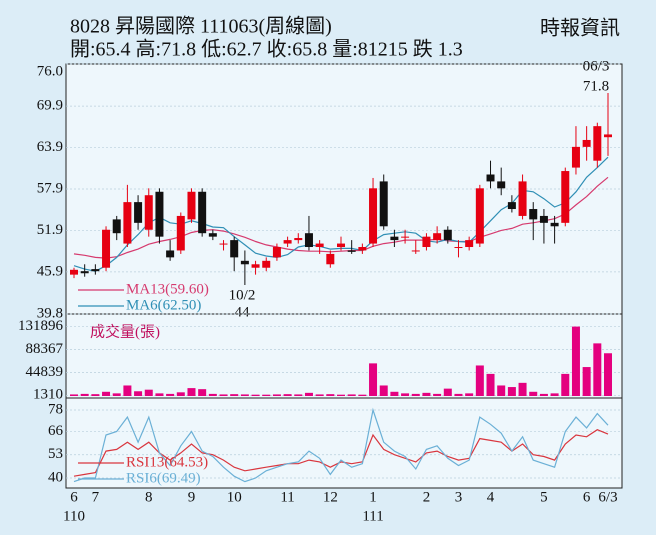  What do you see at coordinates (201, 26) in the screenshot?
I see `title: 8028 昇陽國際 111063(周線圖)` at bounding box center [201, 26].